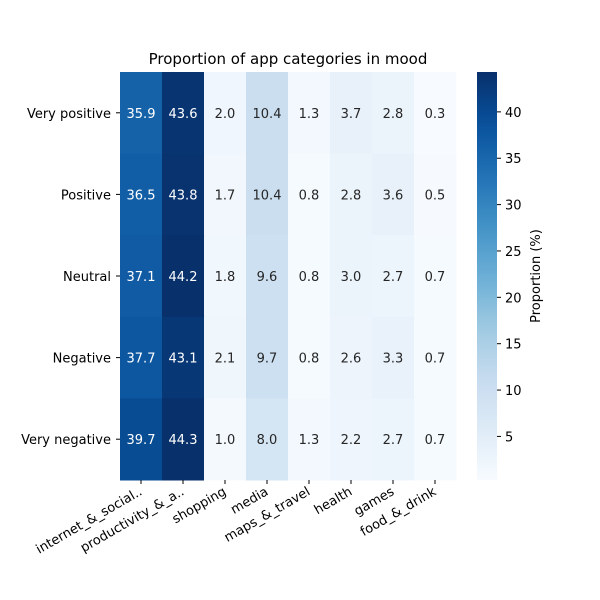 Image resolution: width=600 pixels, height=600 pixels. I want to click on colorbar: 5 10 15 20 25 30 35 40 Proportion (%), so click(510, 276).